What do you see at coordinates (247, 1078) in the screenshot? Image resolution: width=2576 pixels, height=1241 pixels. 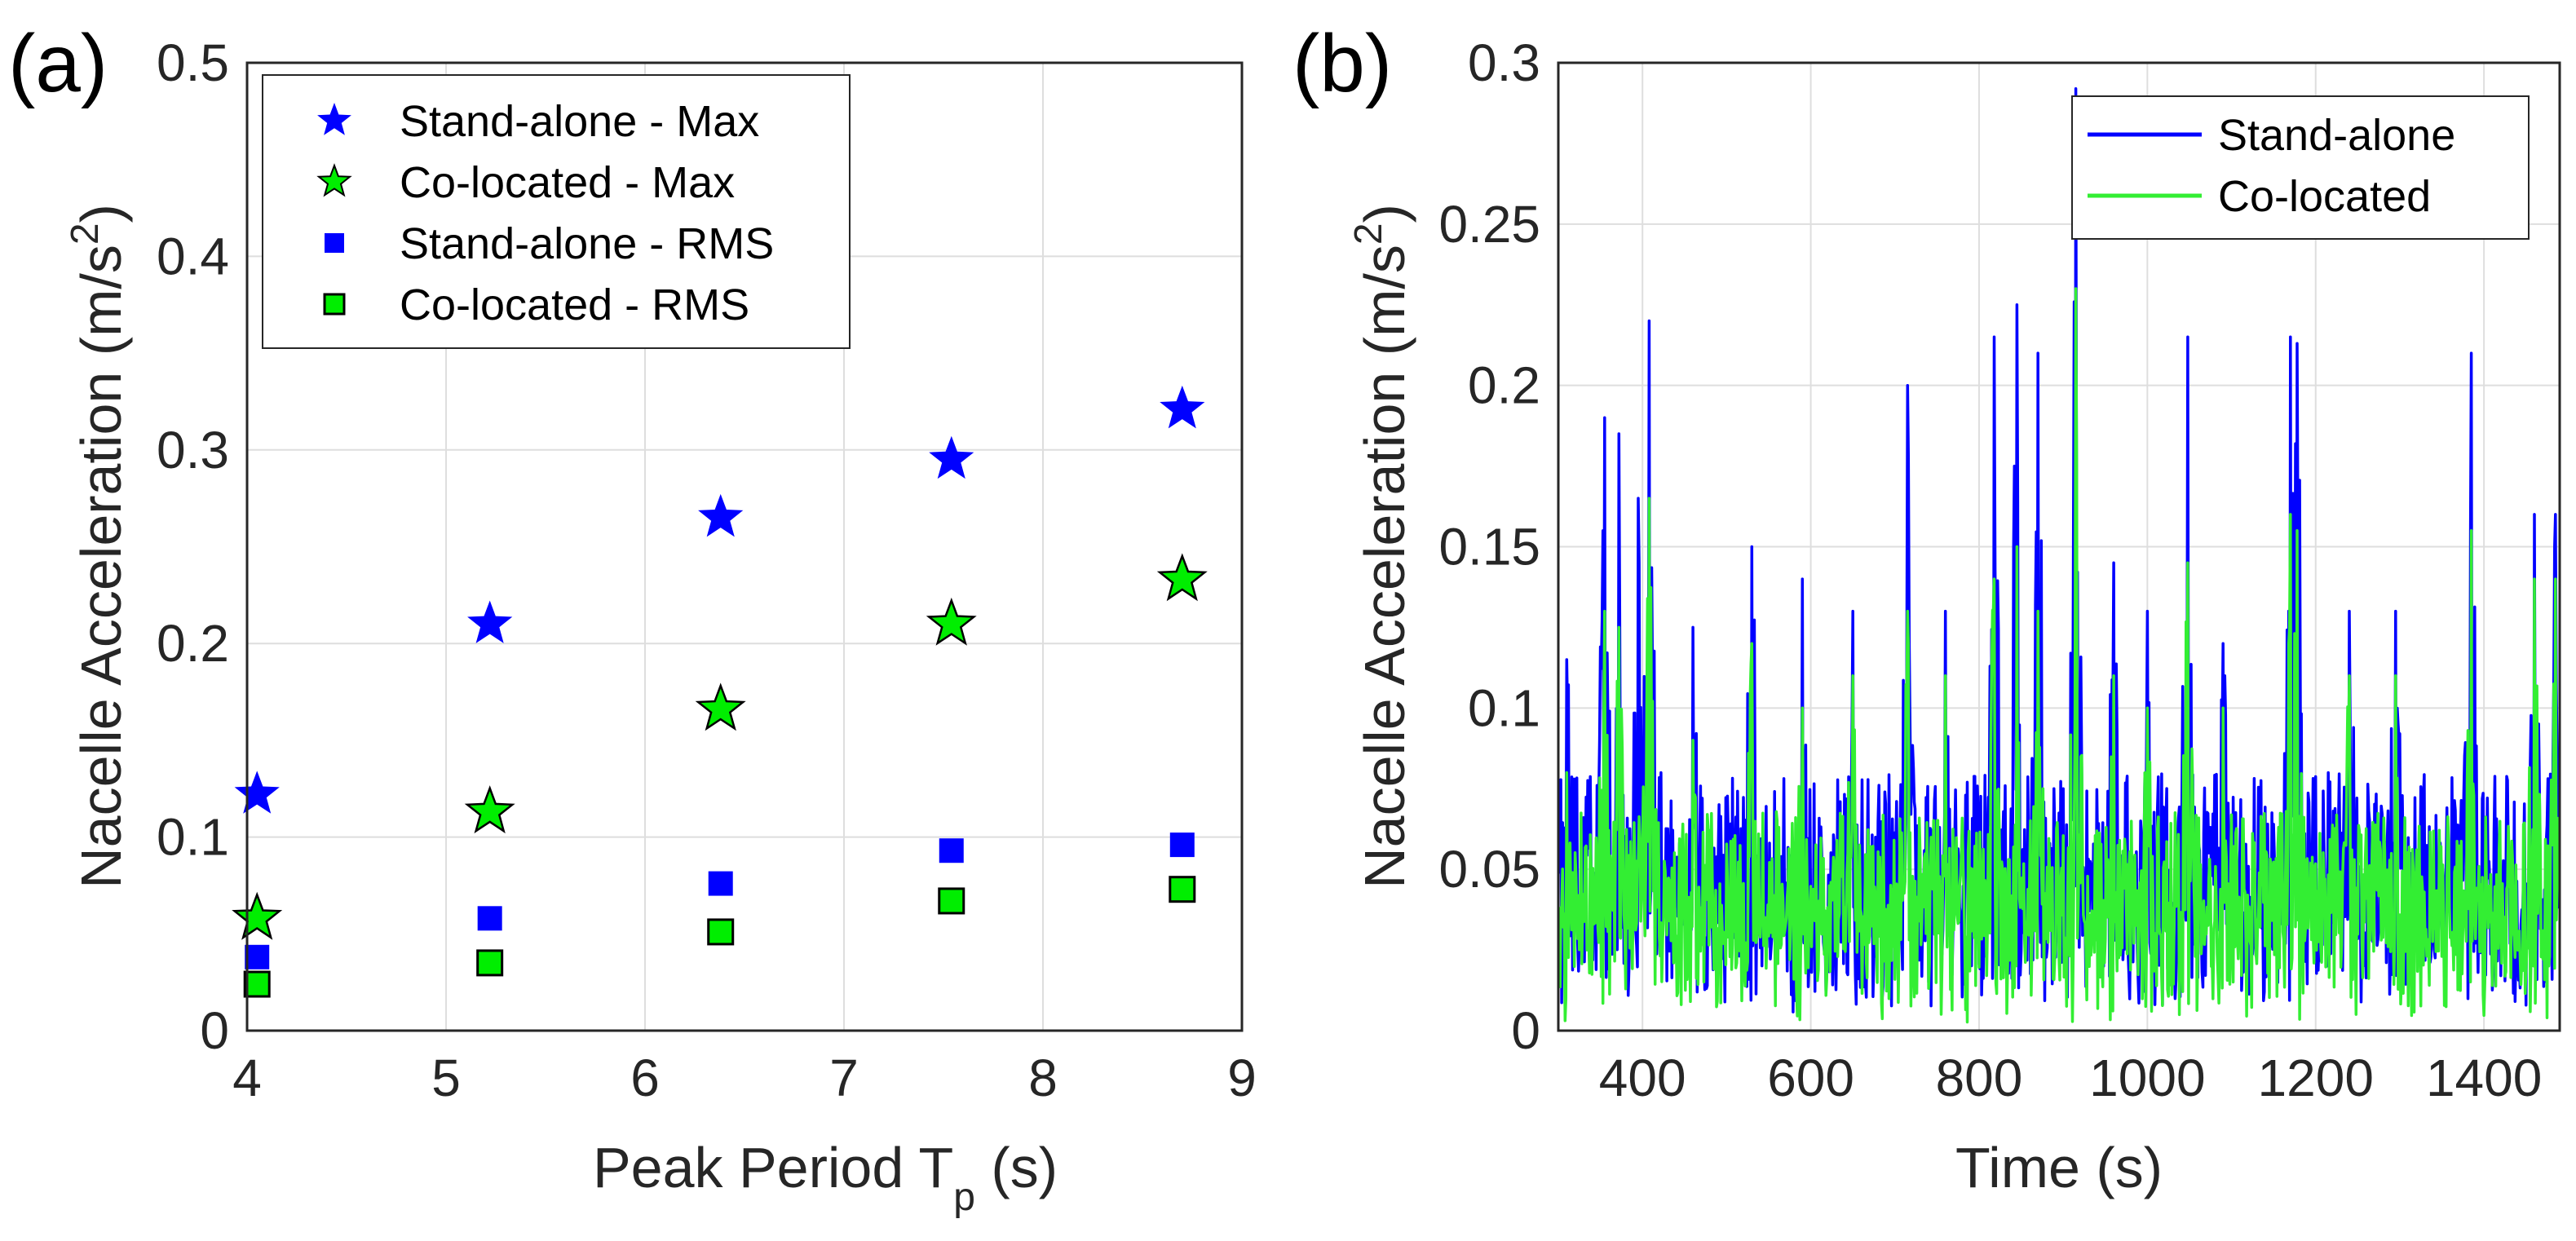 I see `panel-a-x-tick-label: 4` at bounding box center [247, 1078].